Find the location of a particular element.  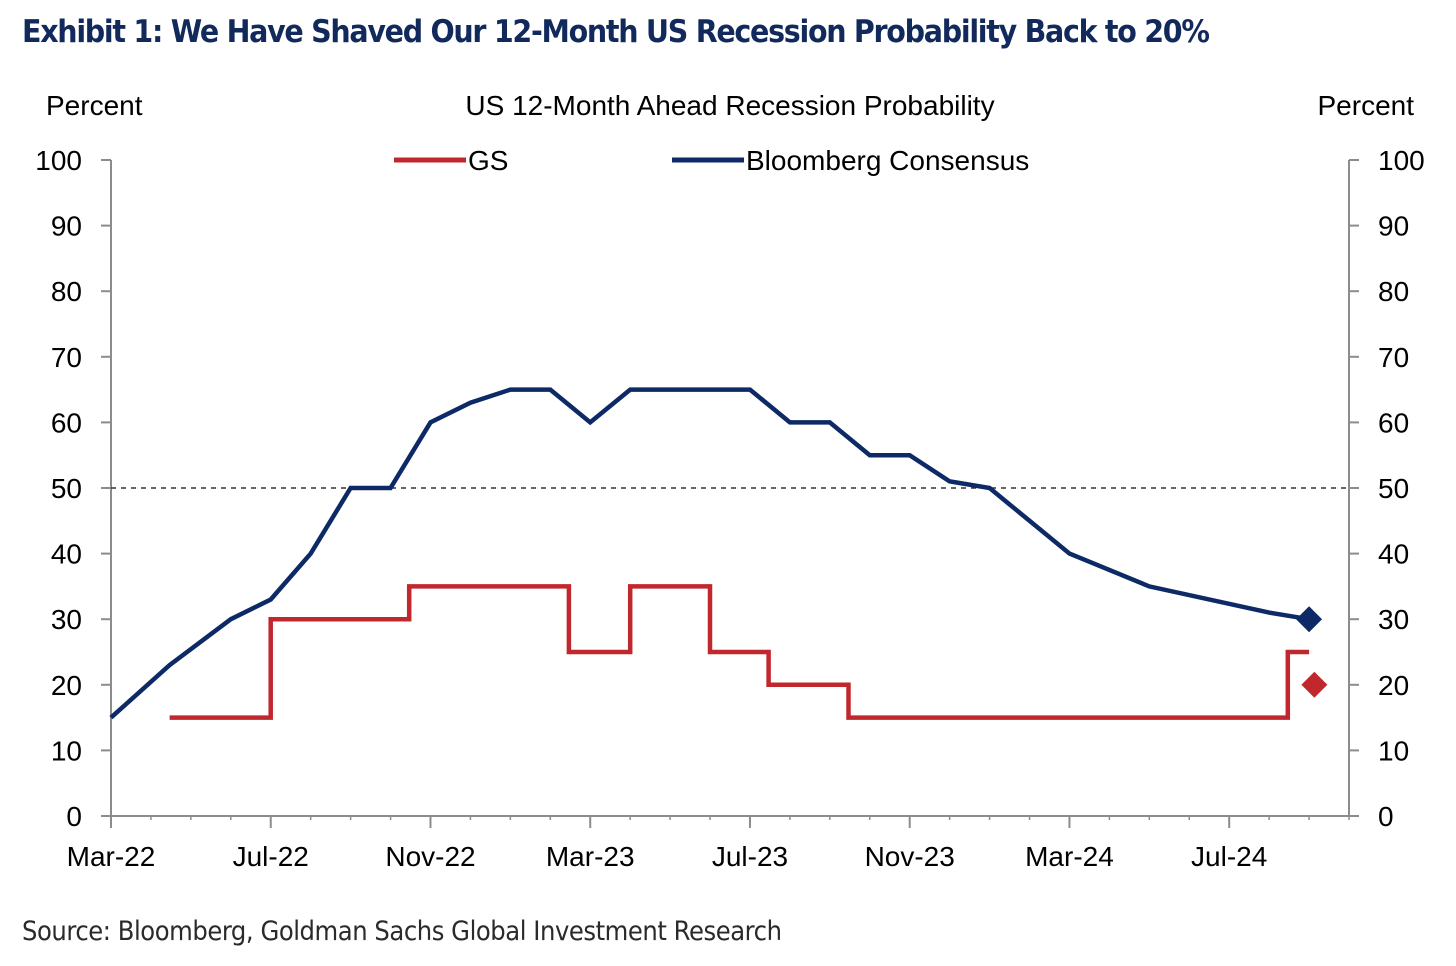

legend: GS Bloomberg Consensus is located at coordinates (711, 160).